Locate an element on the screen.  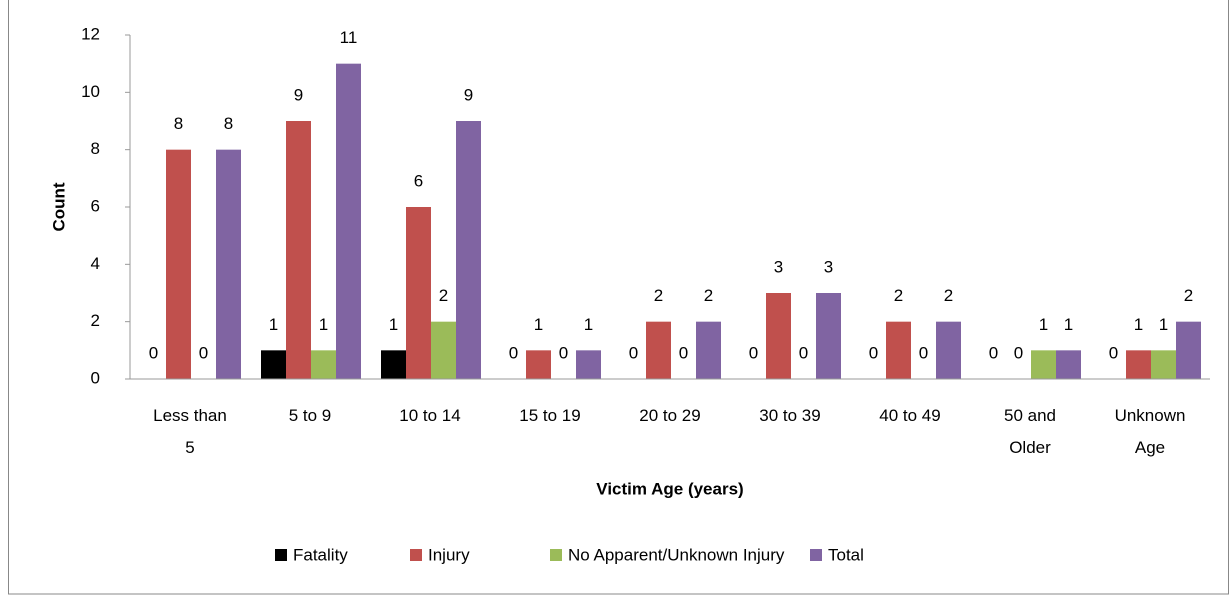
x-tick-label: Less than 5 is located at coordinates (190, 431).